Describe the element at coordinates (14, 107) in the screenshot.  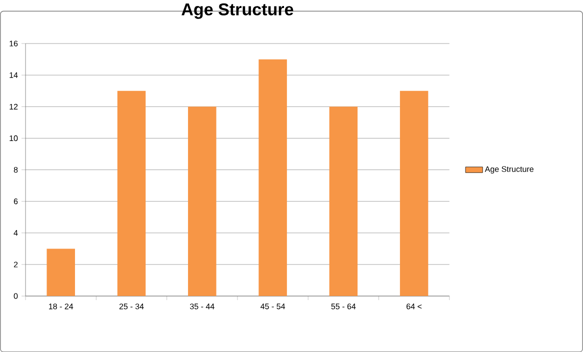
I see `y-tick-label: 12` at that location.